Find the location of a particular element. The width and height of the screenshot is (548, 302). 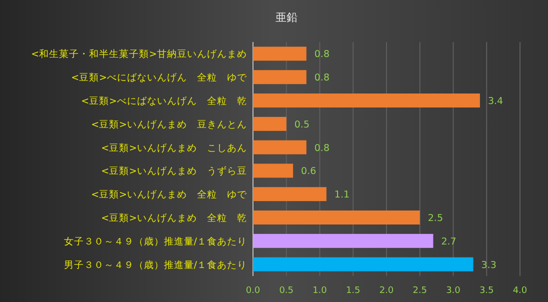

x-tick-label: 2.0 is located at coordinates (386, 291).